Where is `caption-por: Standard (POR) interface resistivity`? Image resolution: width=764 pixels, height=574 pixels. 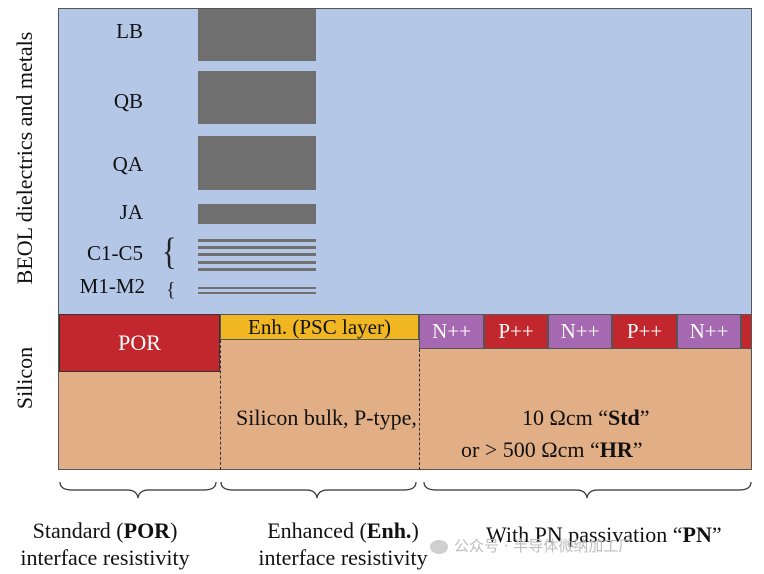 caption-por: Standard (POR) interface resistivity is located at coordinates (105, 544).